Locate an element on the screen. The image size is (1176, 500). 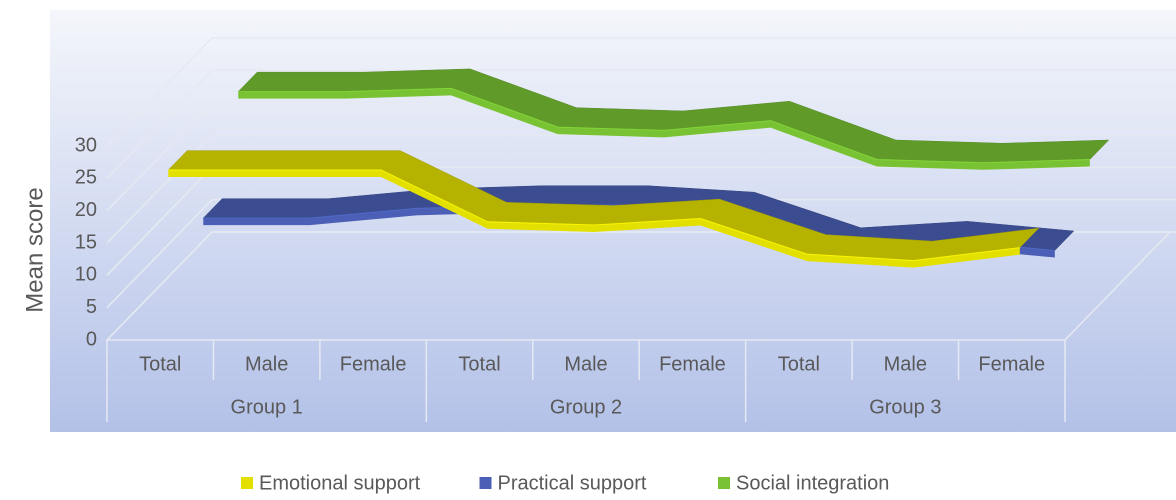
y-tick-label: 5 is located at coordinates (91, 307).